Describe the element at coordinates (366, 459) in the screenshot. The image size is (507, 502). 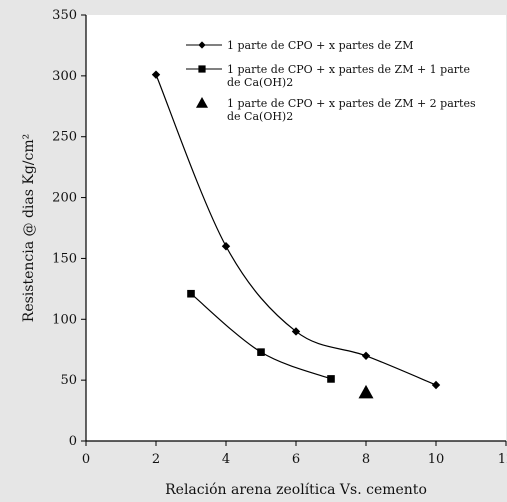
I see `x-tick-label: 8` at that location.